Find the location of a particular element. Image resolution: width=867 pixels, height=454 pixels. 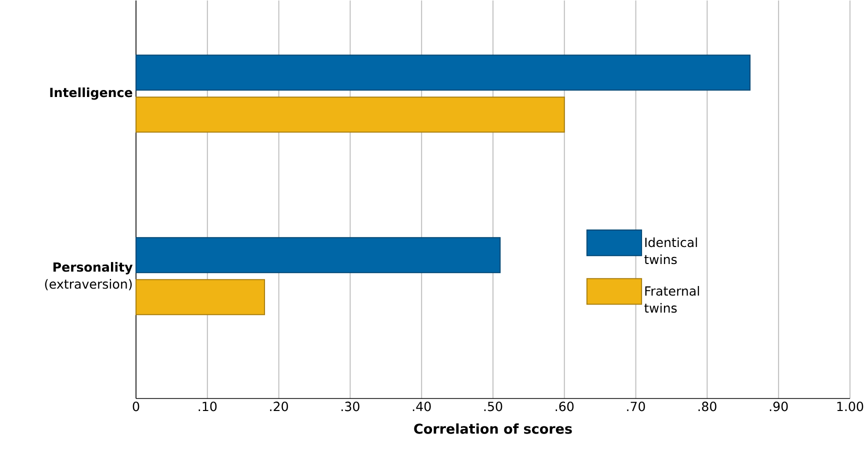

x-tick-label: .20 is located at coordinates (279, 406).